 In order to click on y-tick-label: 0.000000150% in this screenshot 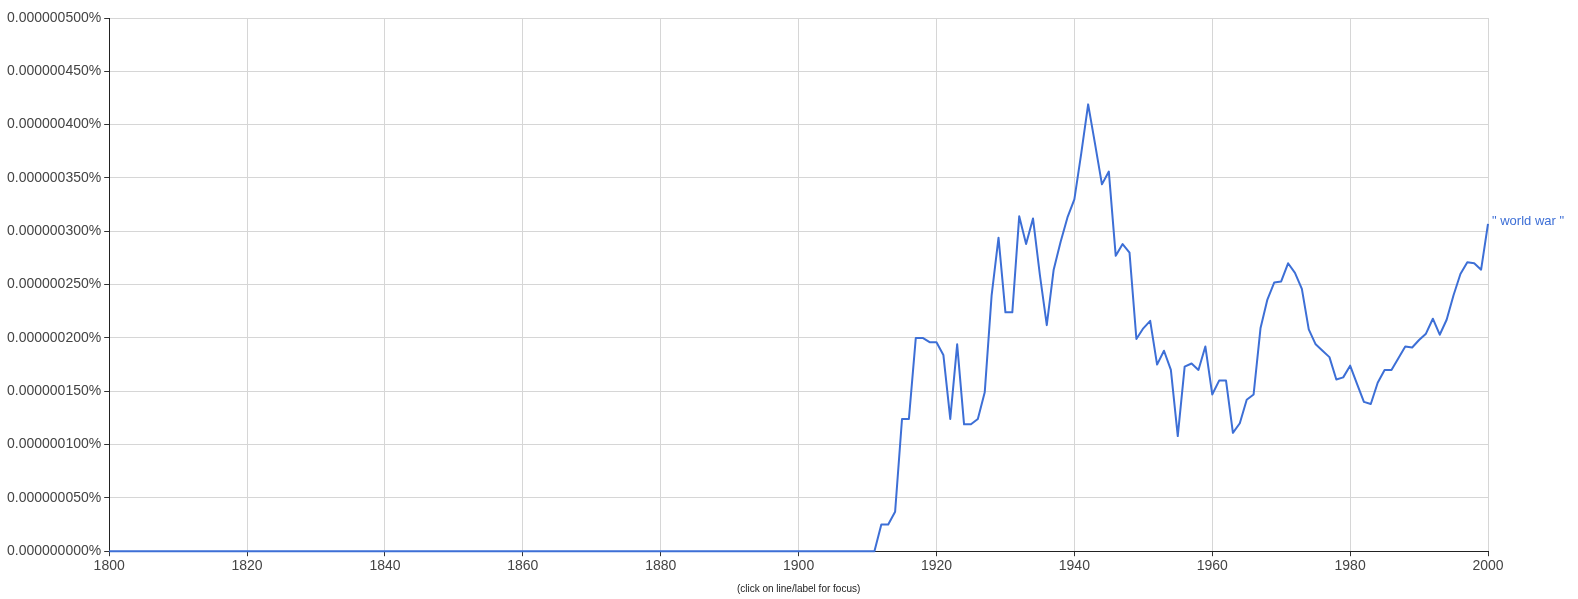, I will do `click(54, 390)`.